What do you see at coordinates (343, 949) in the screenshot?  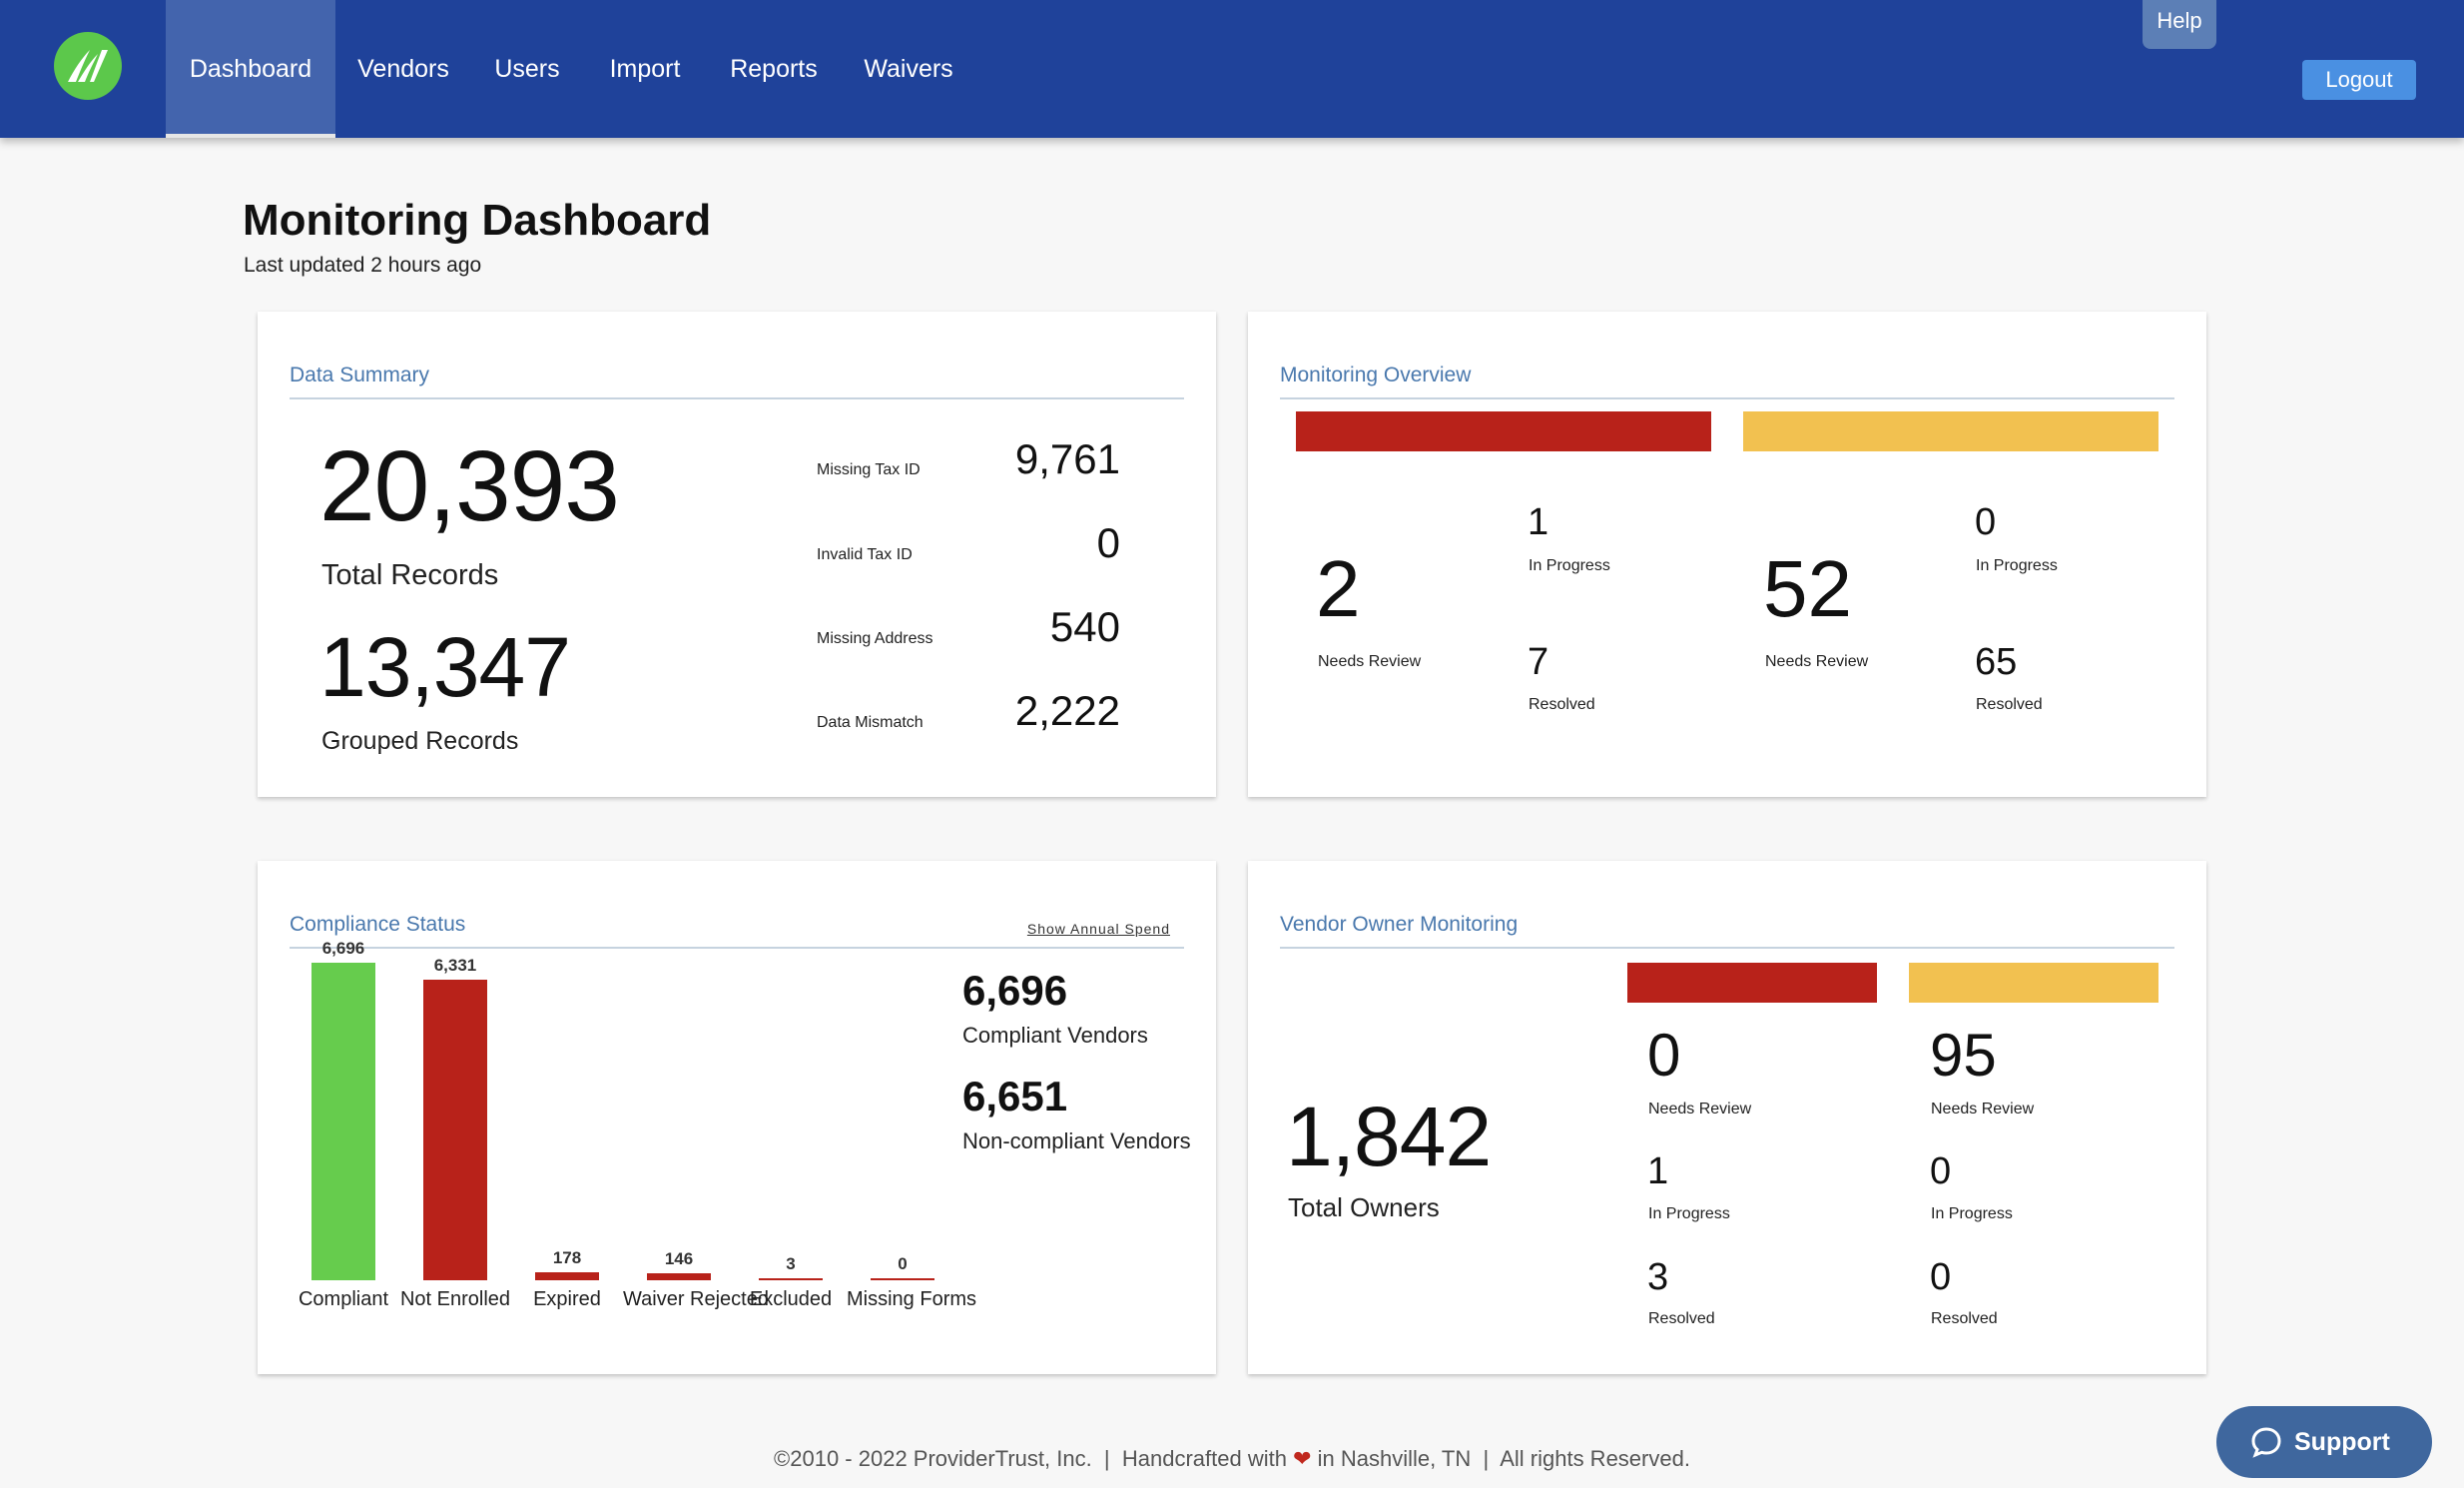 I see `chart-data-label: 6,696` at bounding box center [343, 949].